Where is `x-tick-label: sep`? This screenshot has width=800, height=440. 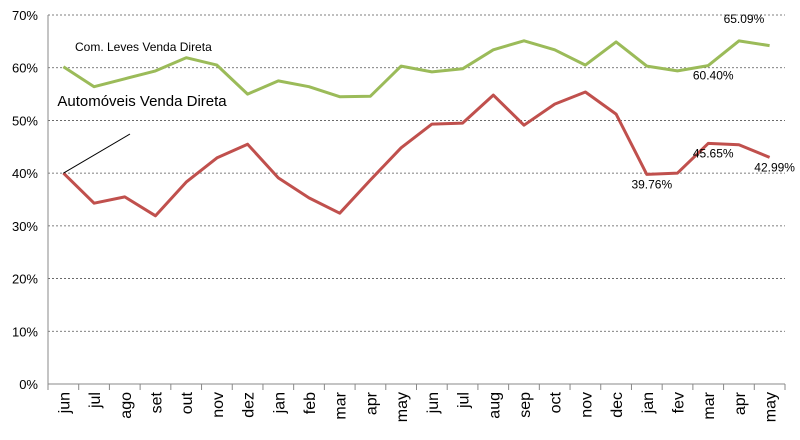 x-tick-label: sep is located at coordinates (525, 405).